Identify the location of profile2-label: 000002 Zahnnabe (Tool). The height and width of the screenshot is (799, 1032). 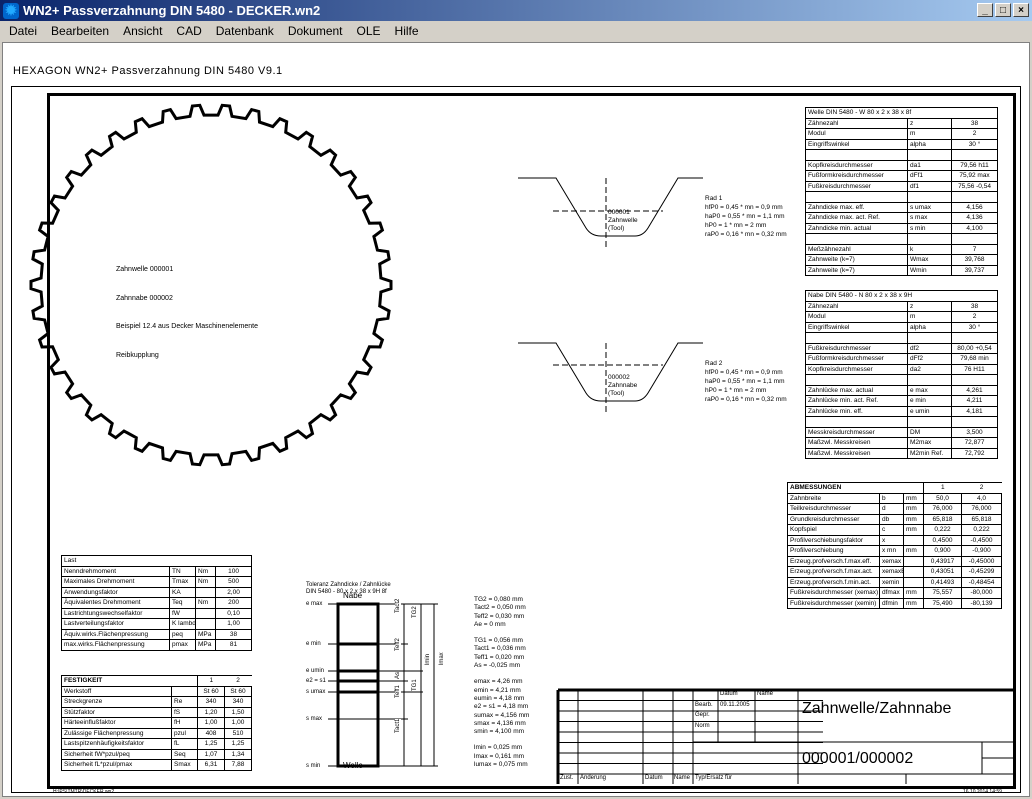
(622, 386).